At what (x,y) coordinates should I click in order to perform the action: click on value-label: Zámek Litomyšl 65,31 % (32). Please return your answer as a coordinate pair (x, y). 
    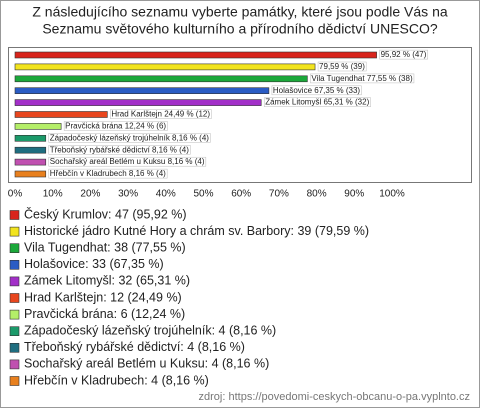
    Looking at the image, I should click on (317, 102).